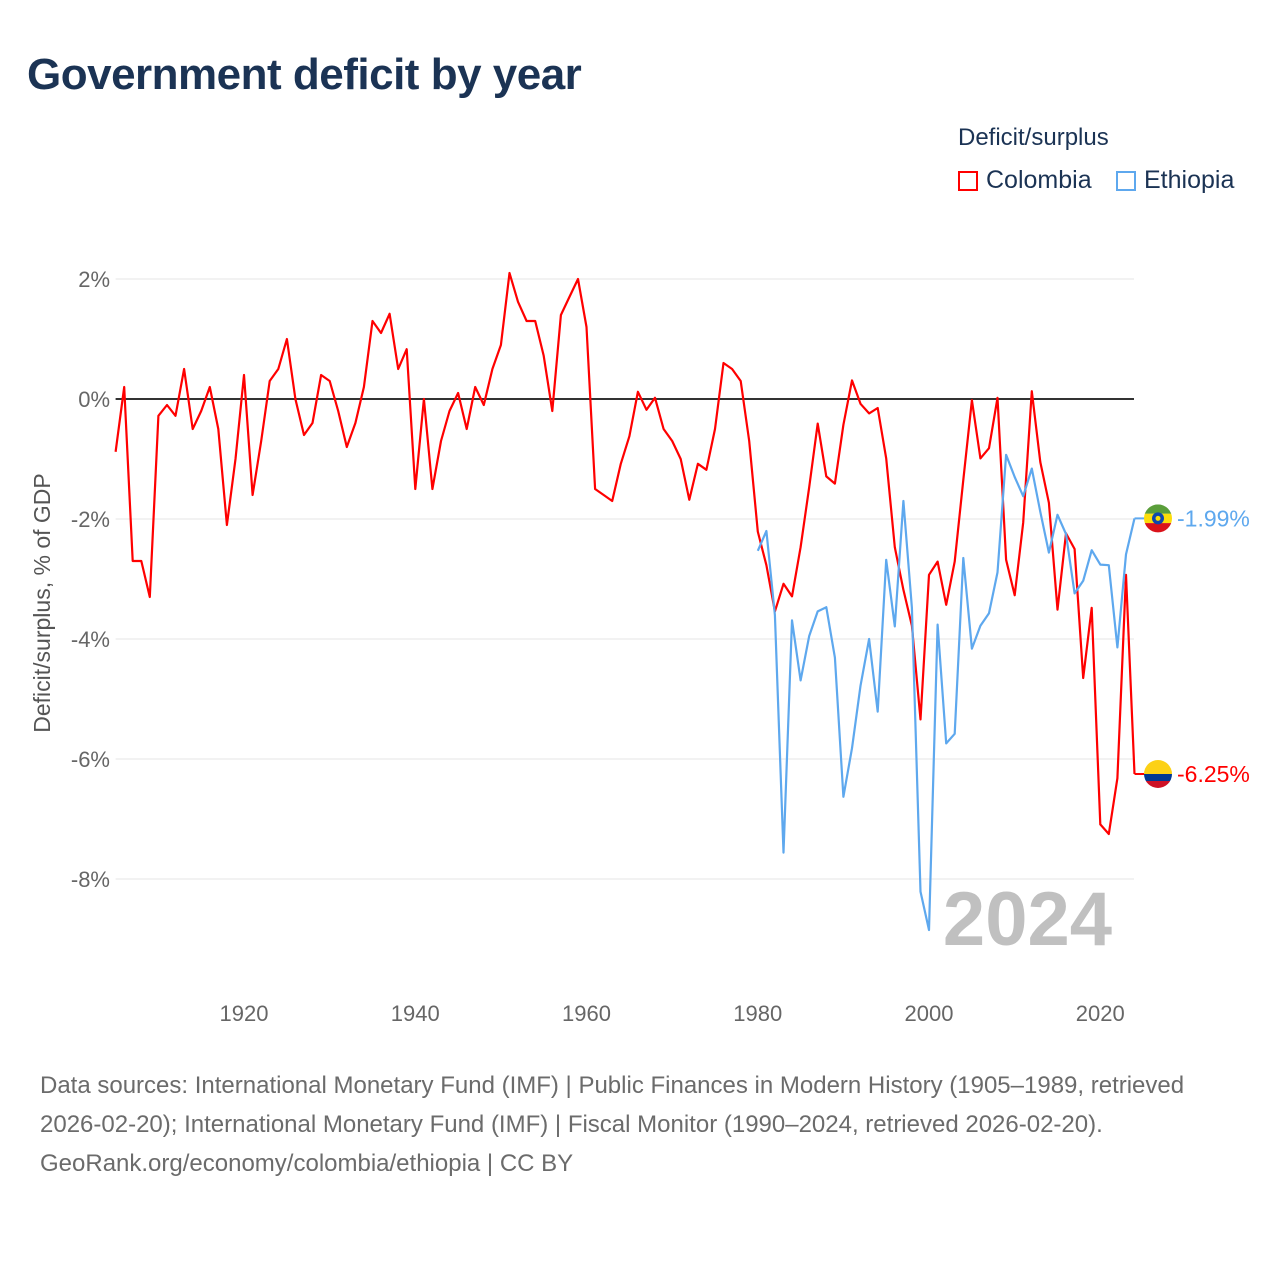 Image resolution: width=1280 pixels, height=1280 pixels. What do you see at coordinates (1039, 180) in the screenshot?
I see `legend-label-colombia: Colombia` at bounding box center [1039, 180].